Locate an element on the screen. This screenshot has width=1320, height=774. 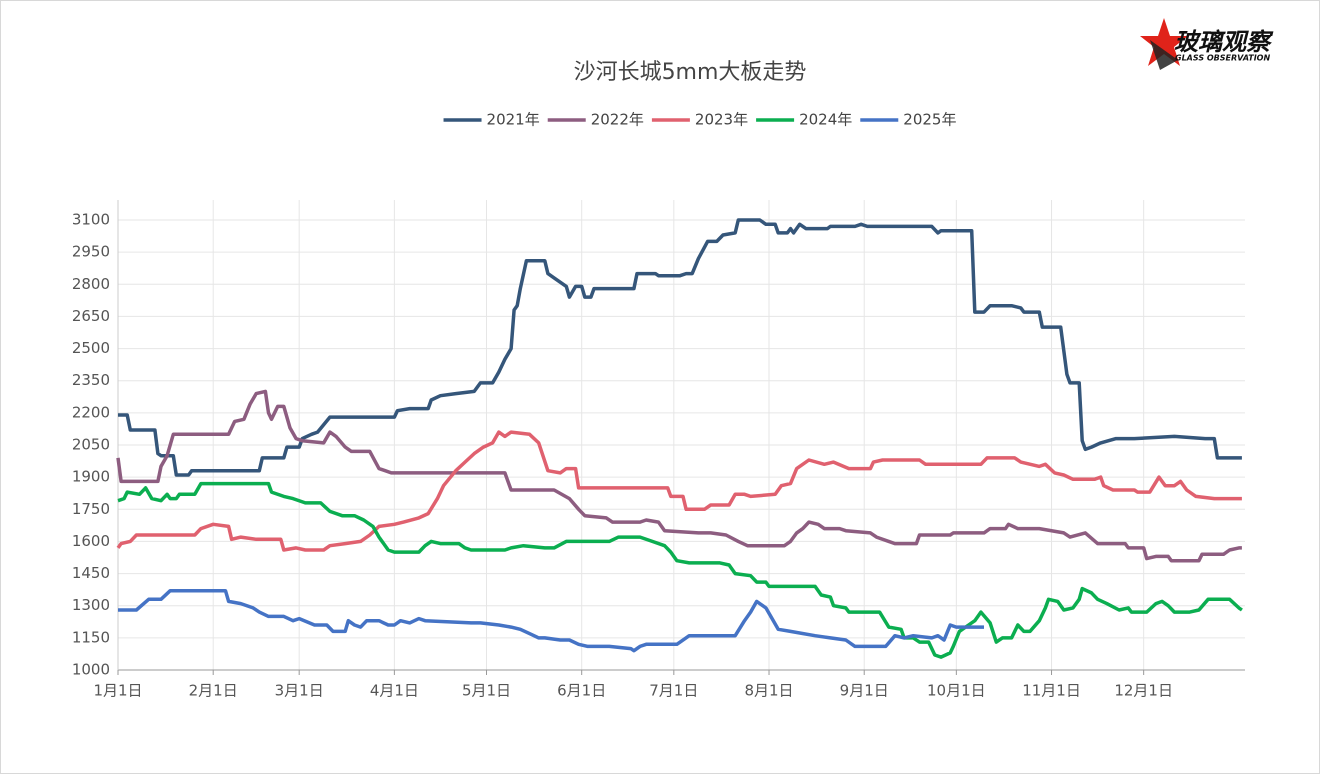
legend-label: 2025年 is located at coordinates (929, 120).